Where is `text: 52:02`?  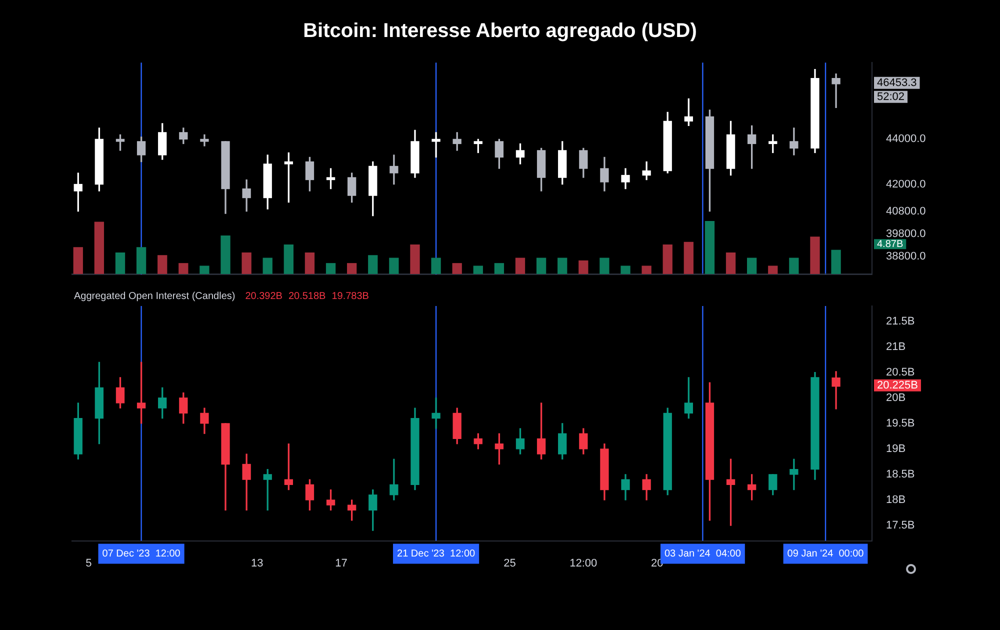 text: 52:02 is located at coordinates (891, 96).